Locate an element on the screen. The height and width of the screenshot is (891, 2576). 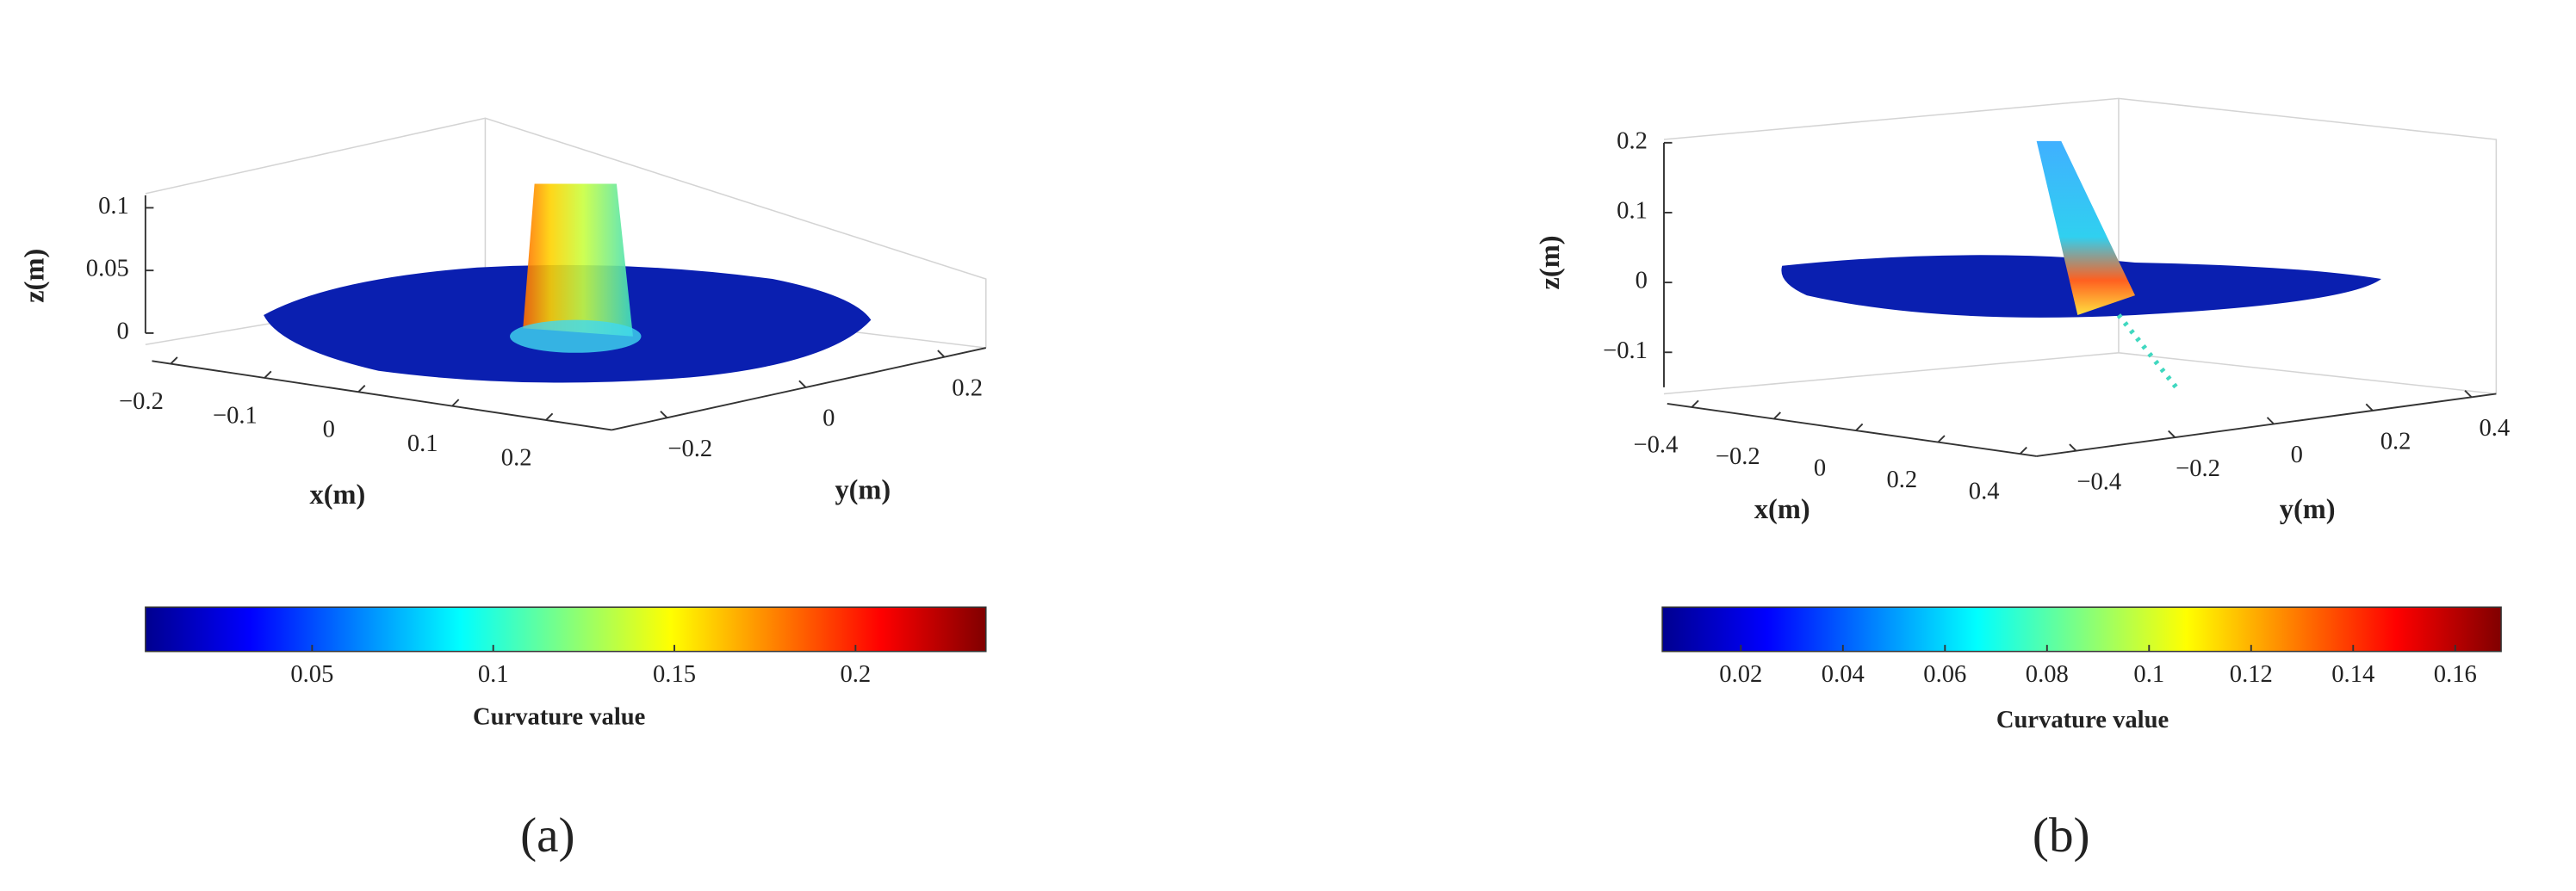
panel-label: (a) is located at coordinates (547, 835).